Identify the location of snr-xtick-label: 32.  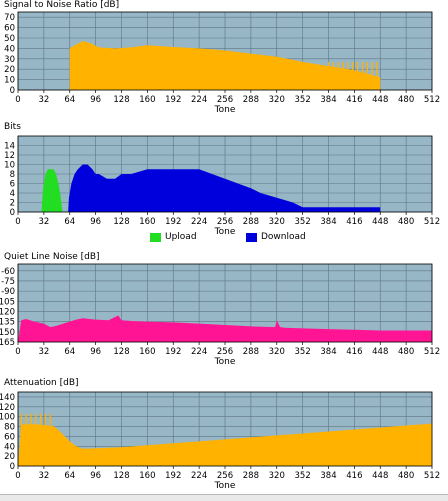
(43, 100).